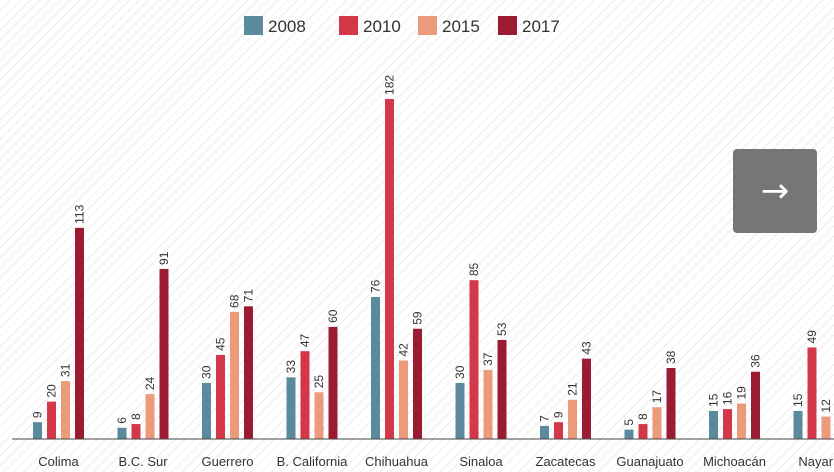 Image resolution: width=834 pixels, height=472 pixels. I want to click on value-label: 71, so click(249, 296).